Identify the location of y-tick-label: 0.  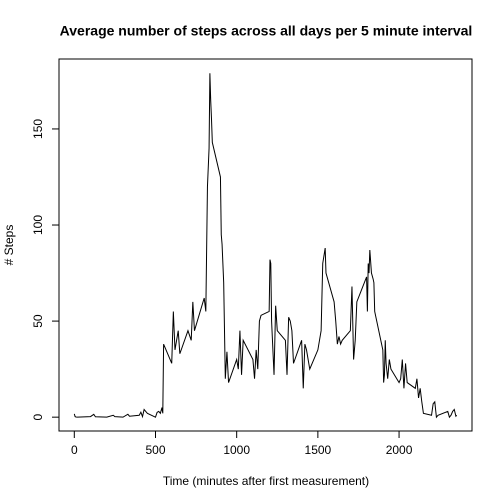
(38, 417).